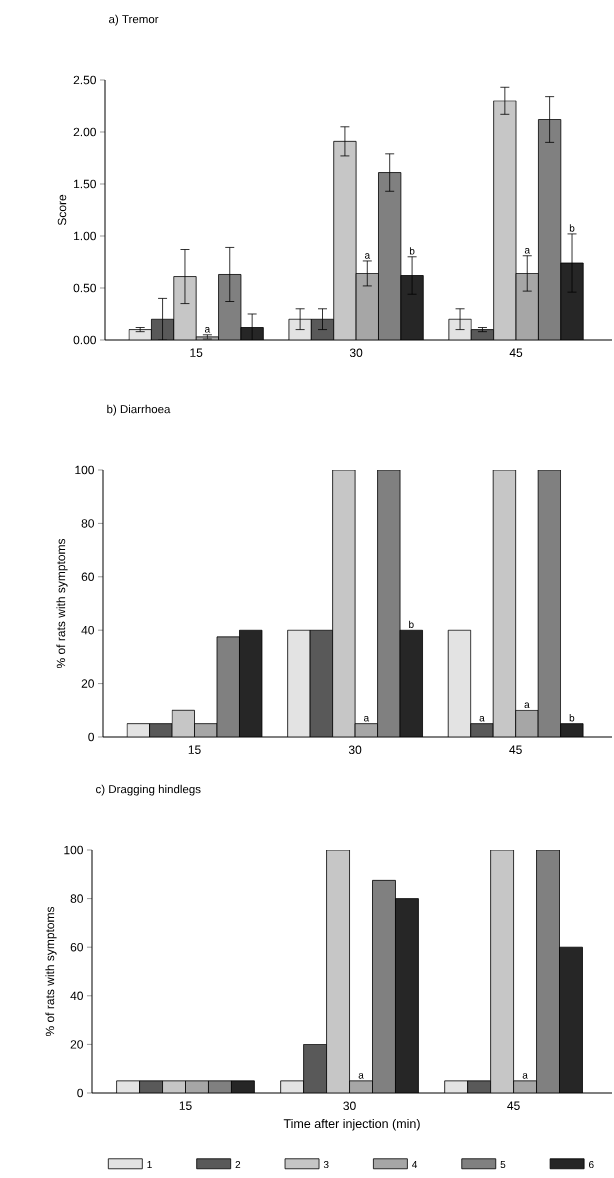 The width and height of the screenshot is (614, 1178). I want to click on legend-label: 2, so click(238, 1165).